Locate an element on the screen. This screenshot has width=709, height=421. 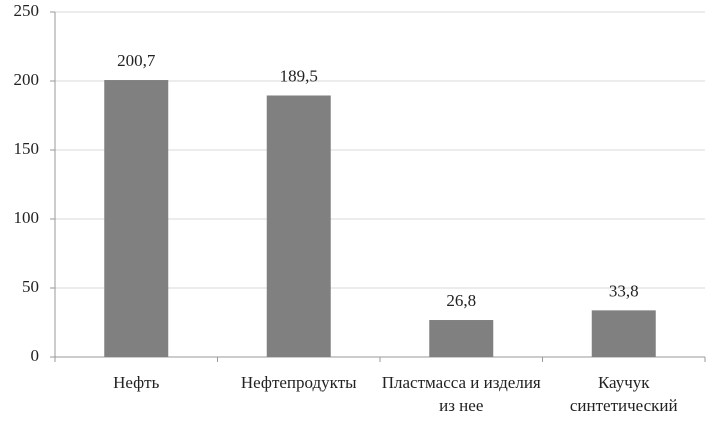
x-tick-label: Каучук синтетический is located at coordinates (623, 394).